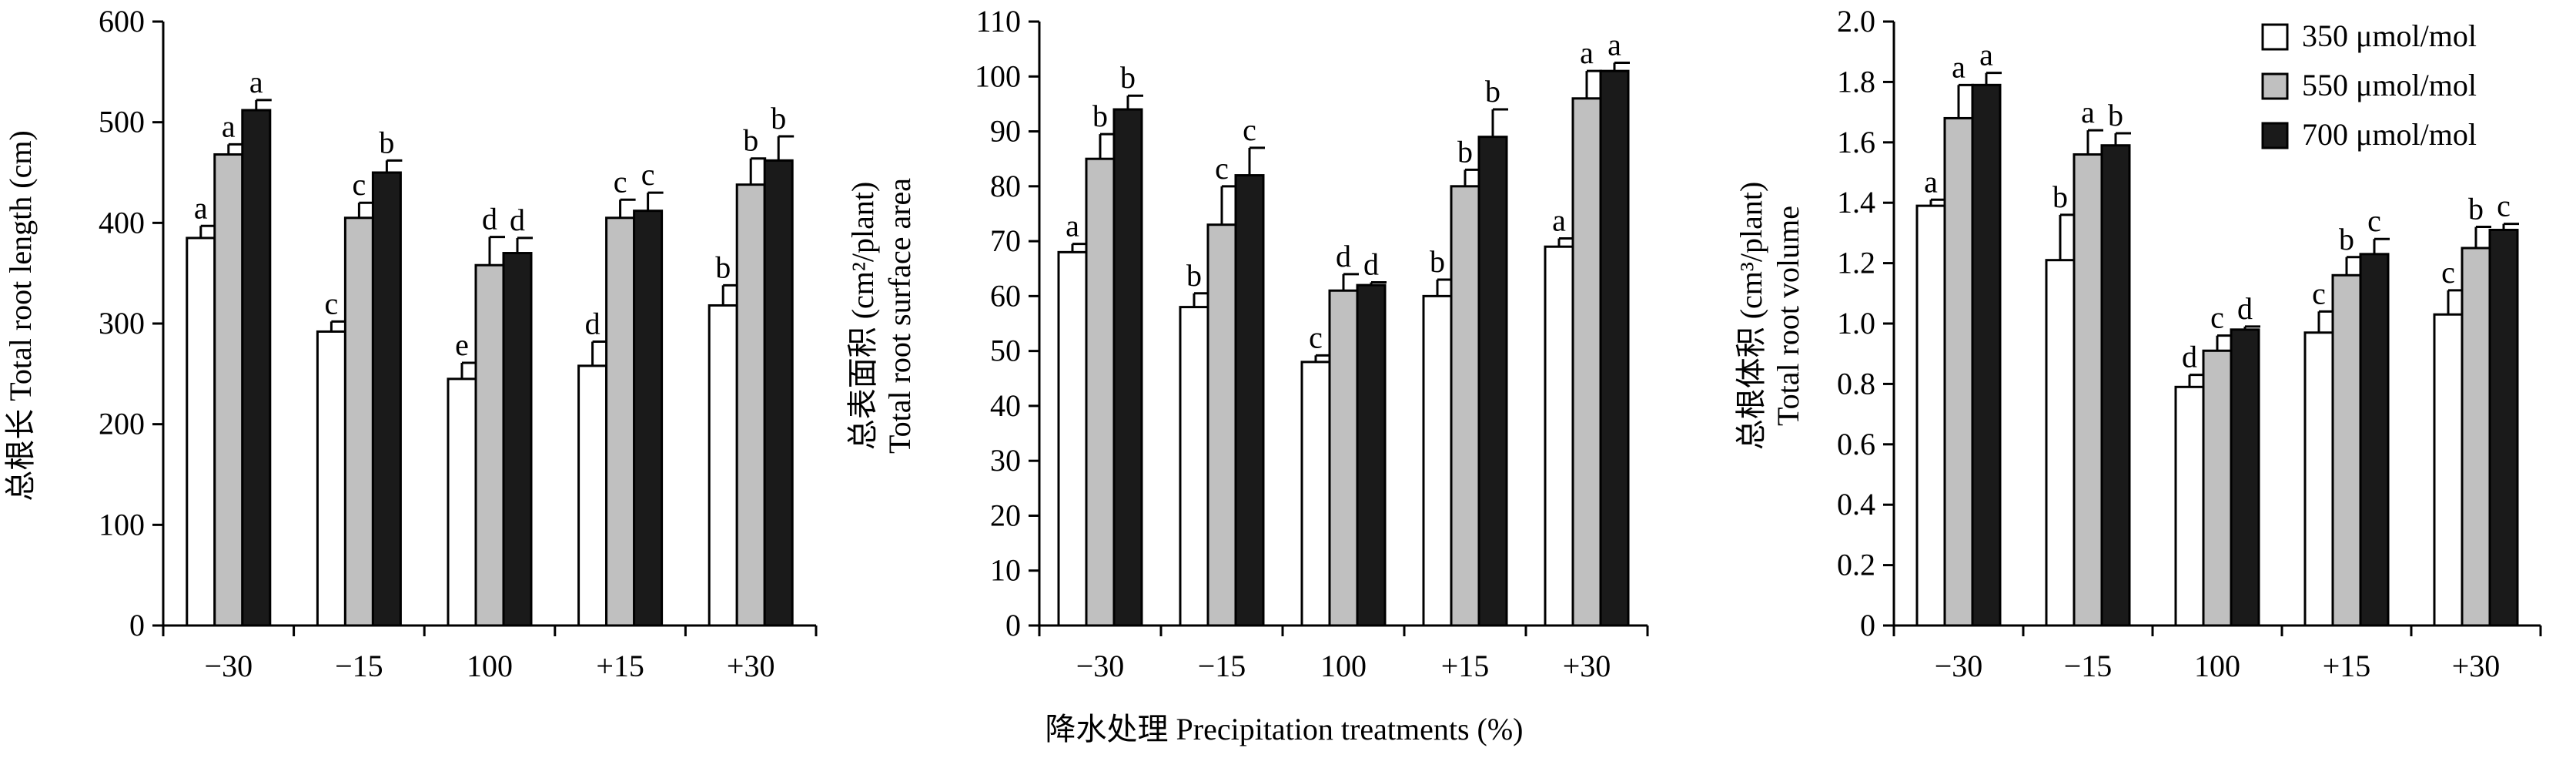 This screenshot has width=2576, height=758. Describe the element at coordinates (1856, 323) in the screenshot. I see `y-tick-label: 1.0` at that location.